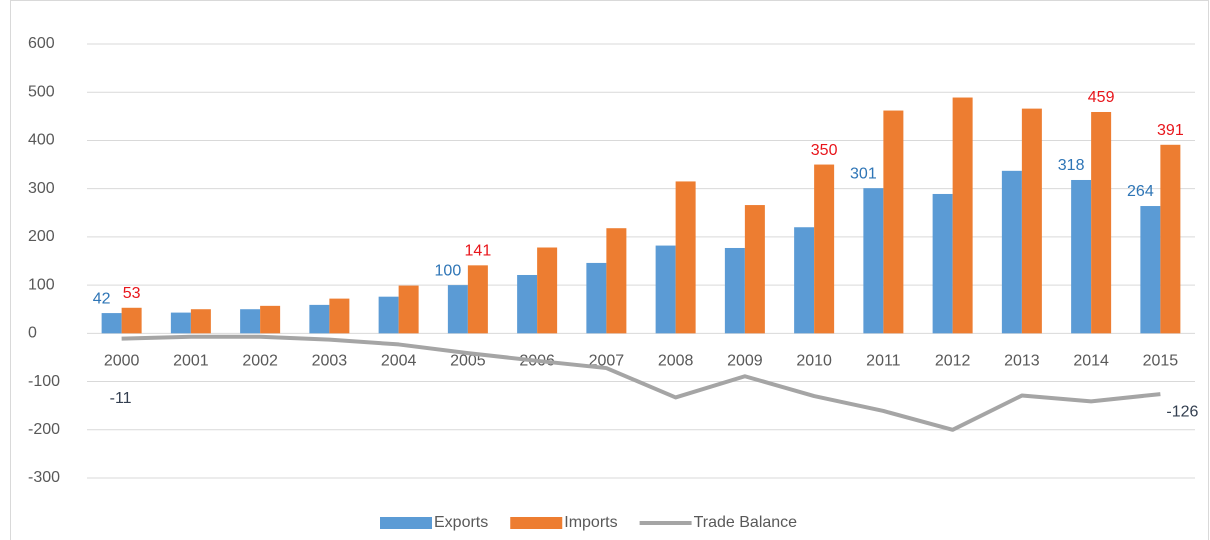 The width and height of the screenshot is (1210, 540). Describe the element at coordinates (448, 270) in the screenshot. I see `data-label: 100` at that location.